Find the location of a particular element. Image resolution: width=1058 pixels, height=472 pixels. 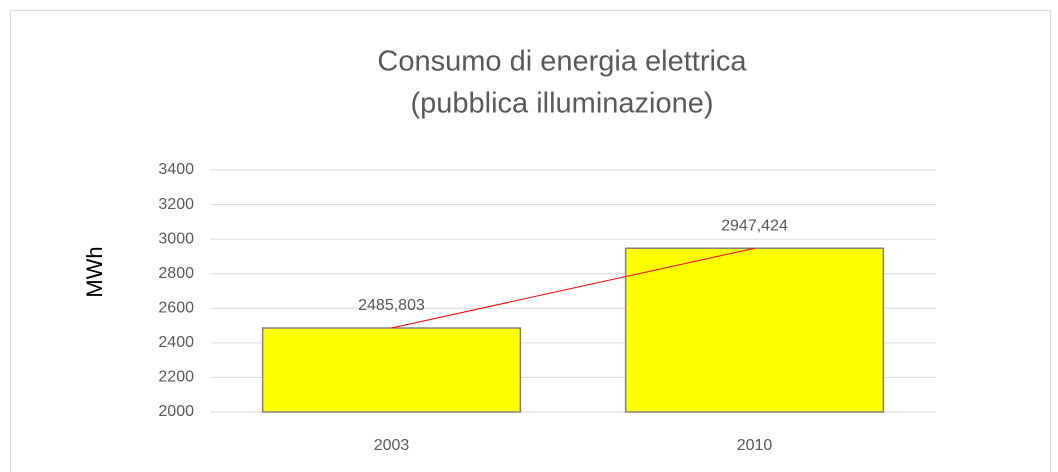

y-axis-label: MWh is located at coordinates (94, 271).